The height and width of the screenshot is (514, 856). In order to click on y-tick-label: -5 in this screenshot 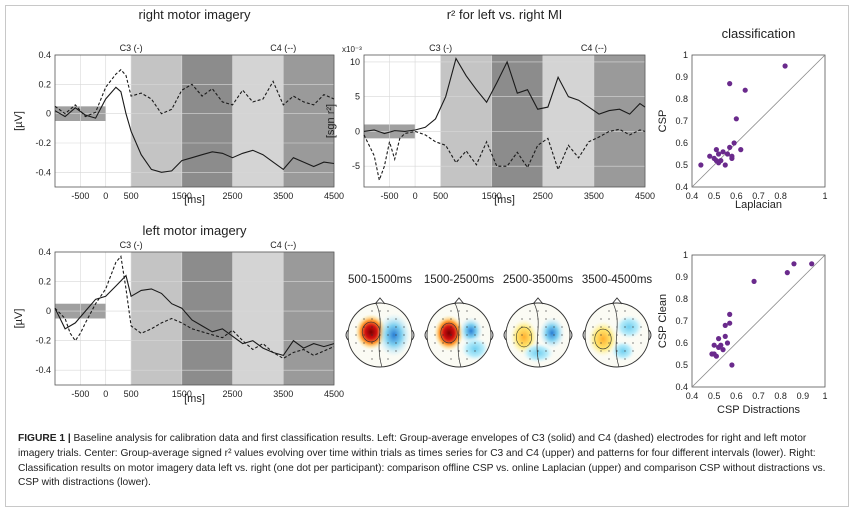, I will do `click(356, 166)`.